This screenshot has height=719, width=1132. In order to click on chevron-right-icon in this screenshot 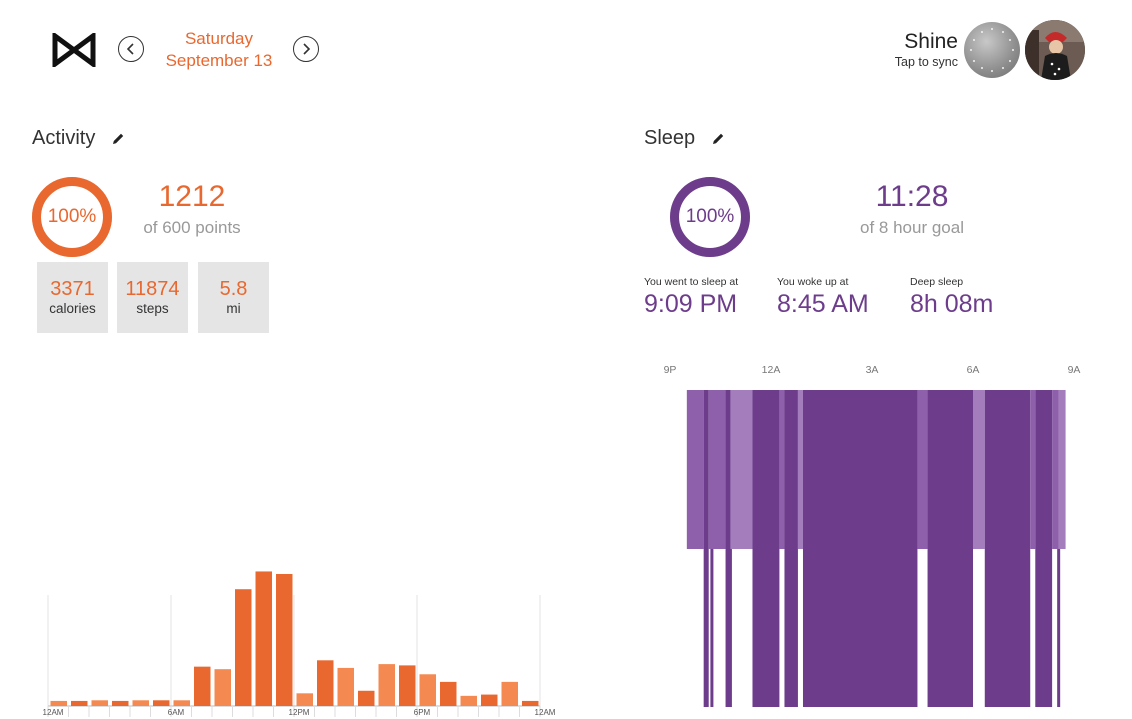, I will do `click(307, 49)`.